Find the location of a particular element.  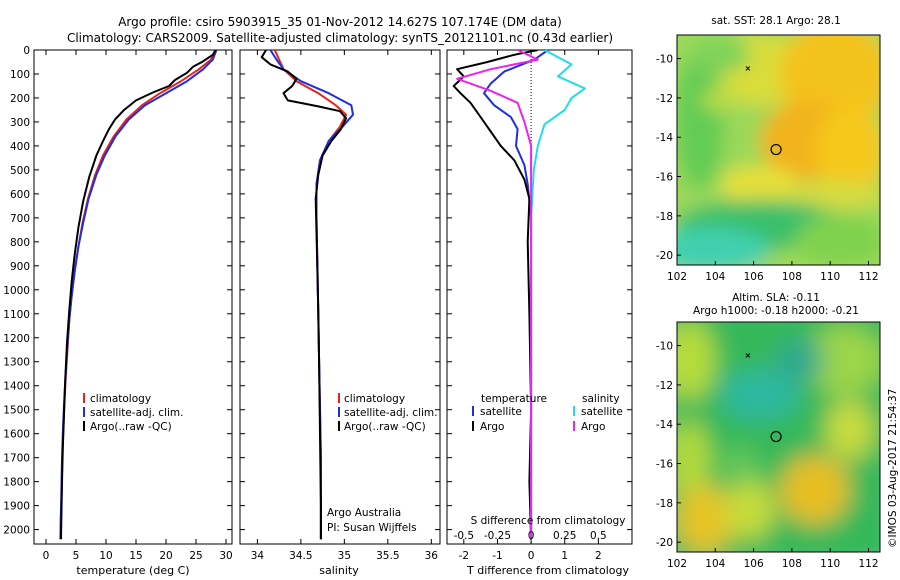

y-tick-label: 1600 is located at coordinates (16, 435).